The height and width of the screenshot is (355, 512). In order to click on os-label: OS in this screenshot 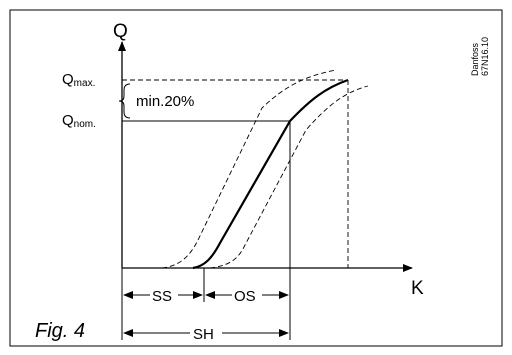, I will do `click(245, 296)`.